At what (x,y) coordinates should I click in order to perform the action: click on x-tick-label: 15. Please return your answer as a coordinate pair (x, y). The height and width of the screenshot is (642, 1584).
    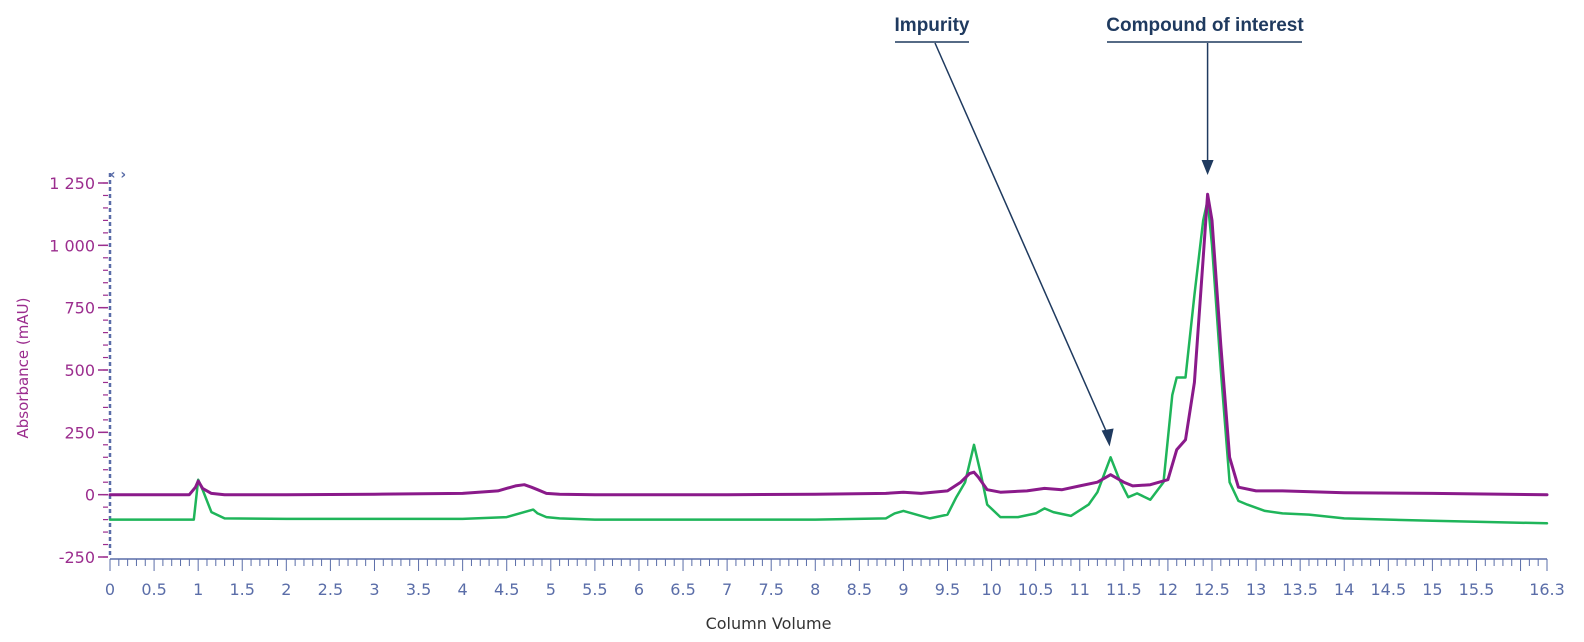
    Looking at the image, I should click on (1432, 589).